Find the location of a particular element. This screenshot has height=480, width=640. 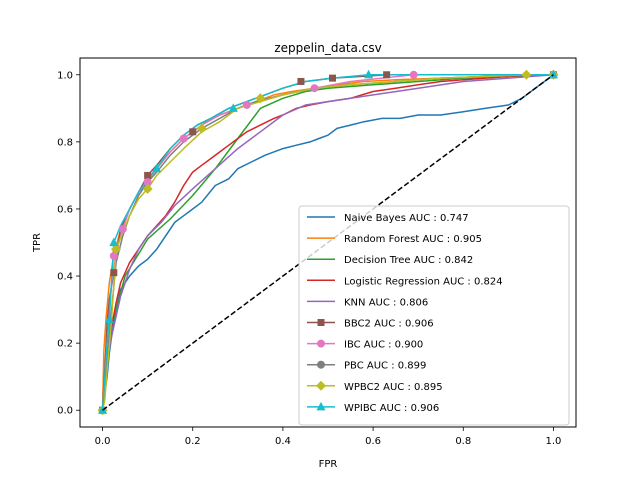

legend-label: WPIBC AUC : 0.906 is located at coordinates (391, 408).